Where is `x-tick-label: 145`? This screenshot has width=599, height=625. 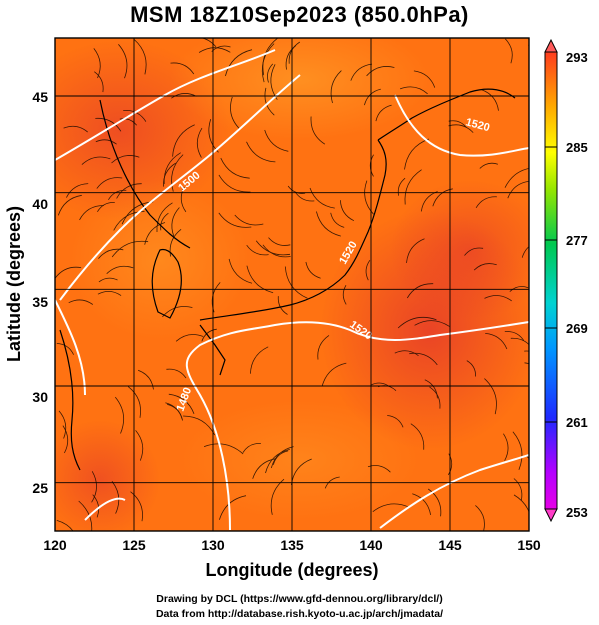
x-tick-label: 145 is located at coordinates (450, 545).